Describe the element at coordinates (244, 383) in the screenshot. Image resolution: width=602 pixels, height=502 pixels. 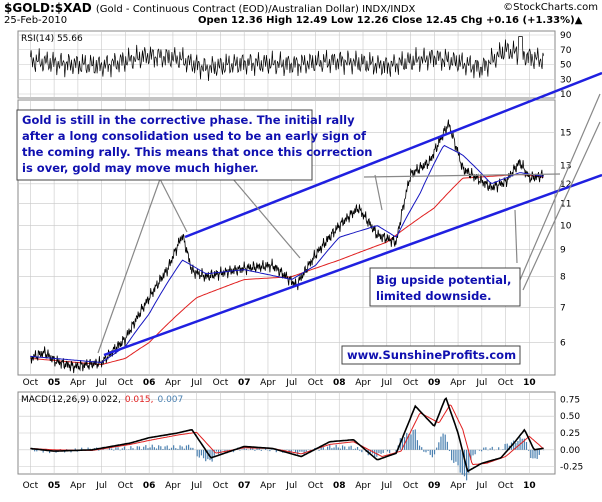
I see `price-x-tick-label: 07` at that location.